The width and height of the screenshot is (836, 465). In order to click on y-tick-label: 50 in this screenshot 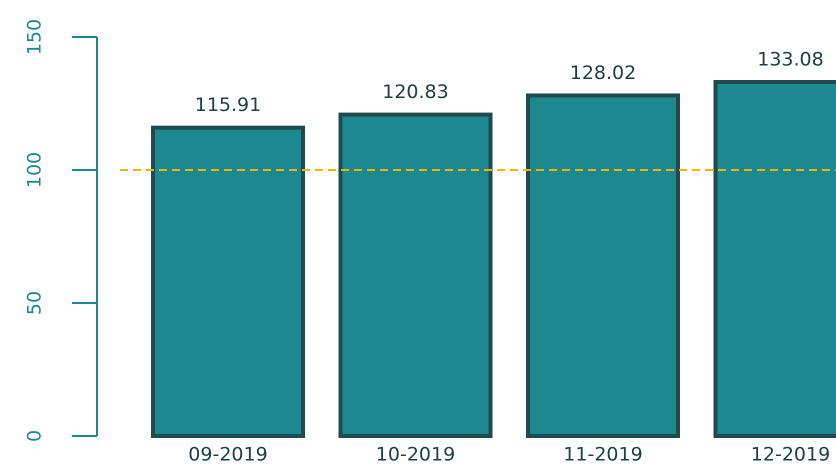, I will do `click(35, 303)`.